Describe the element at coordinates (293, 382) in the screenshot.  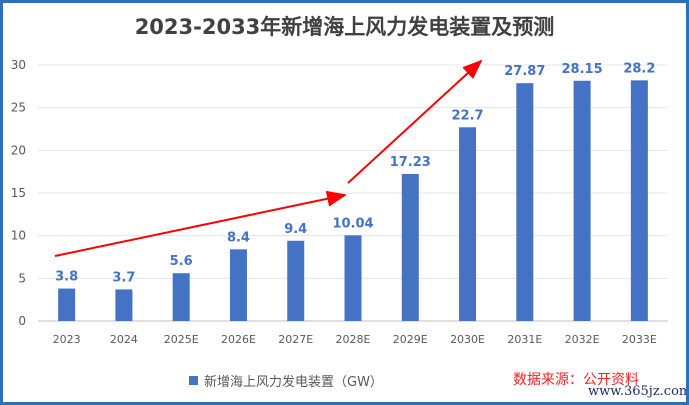
I see `legend-label: 新增海上风力发电装置（GW）` at that location.